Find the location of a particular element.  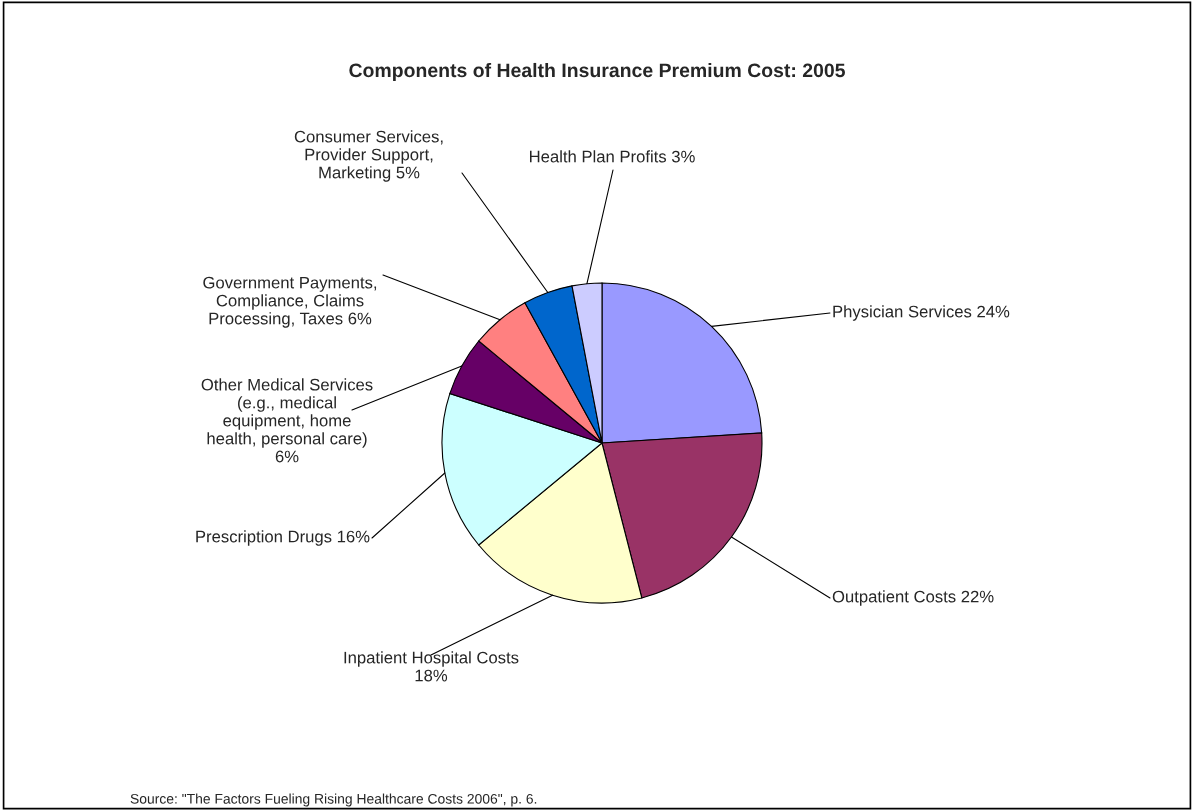

slice-label: Government Payments, Compliance, Claims Processing, Taxes 6% is located at coordinates (290, 302).